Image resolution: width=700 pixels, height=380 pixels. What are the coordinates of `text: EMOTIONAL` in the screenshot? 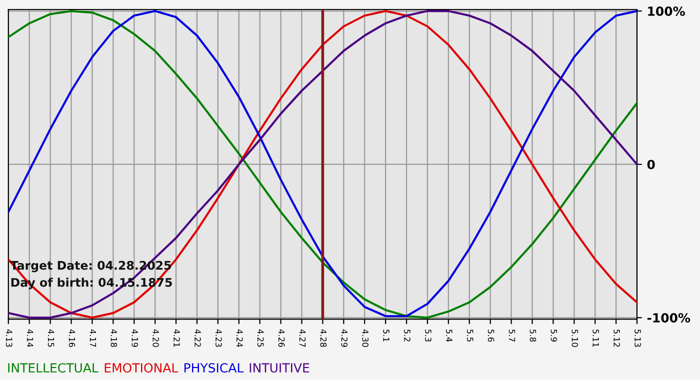 It's located at (141, 368).